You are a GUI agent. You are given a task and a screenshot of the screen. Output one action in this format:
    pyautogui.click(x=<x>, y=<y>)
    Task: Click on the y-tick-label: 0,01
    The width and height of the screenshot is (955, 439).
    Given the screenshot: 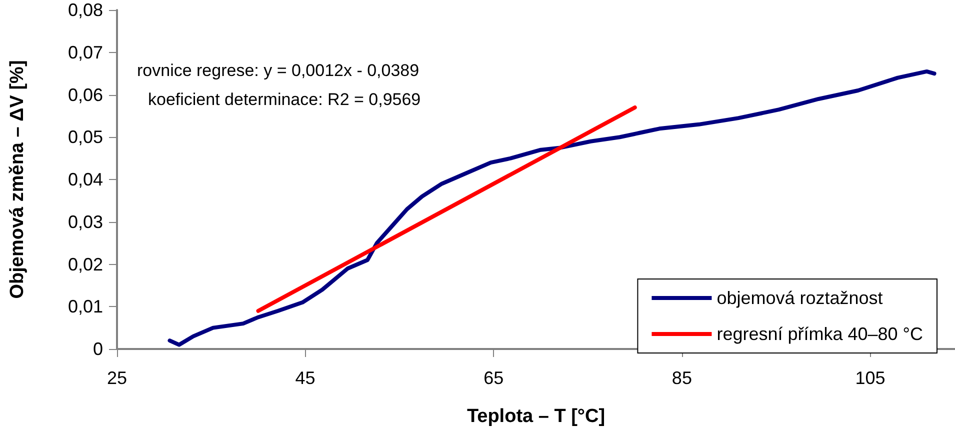 What is the action you would take?
    pyautogui.click(x=85, y=306)
    